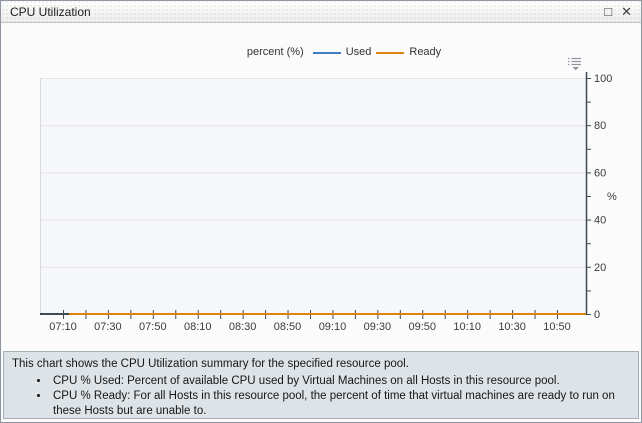 The image size is (642, 423). I want to click on window-titlebar: CPU Utilization □ ✕, so click(321, 12).